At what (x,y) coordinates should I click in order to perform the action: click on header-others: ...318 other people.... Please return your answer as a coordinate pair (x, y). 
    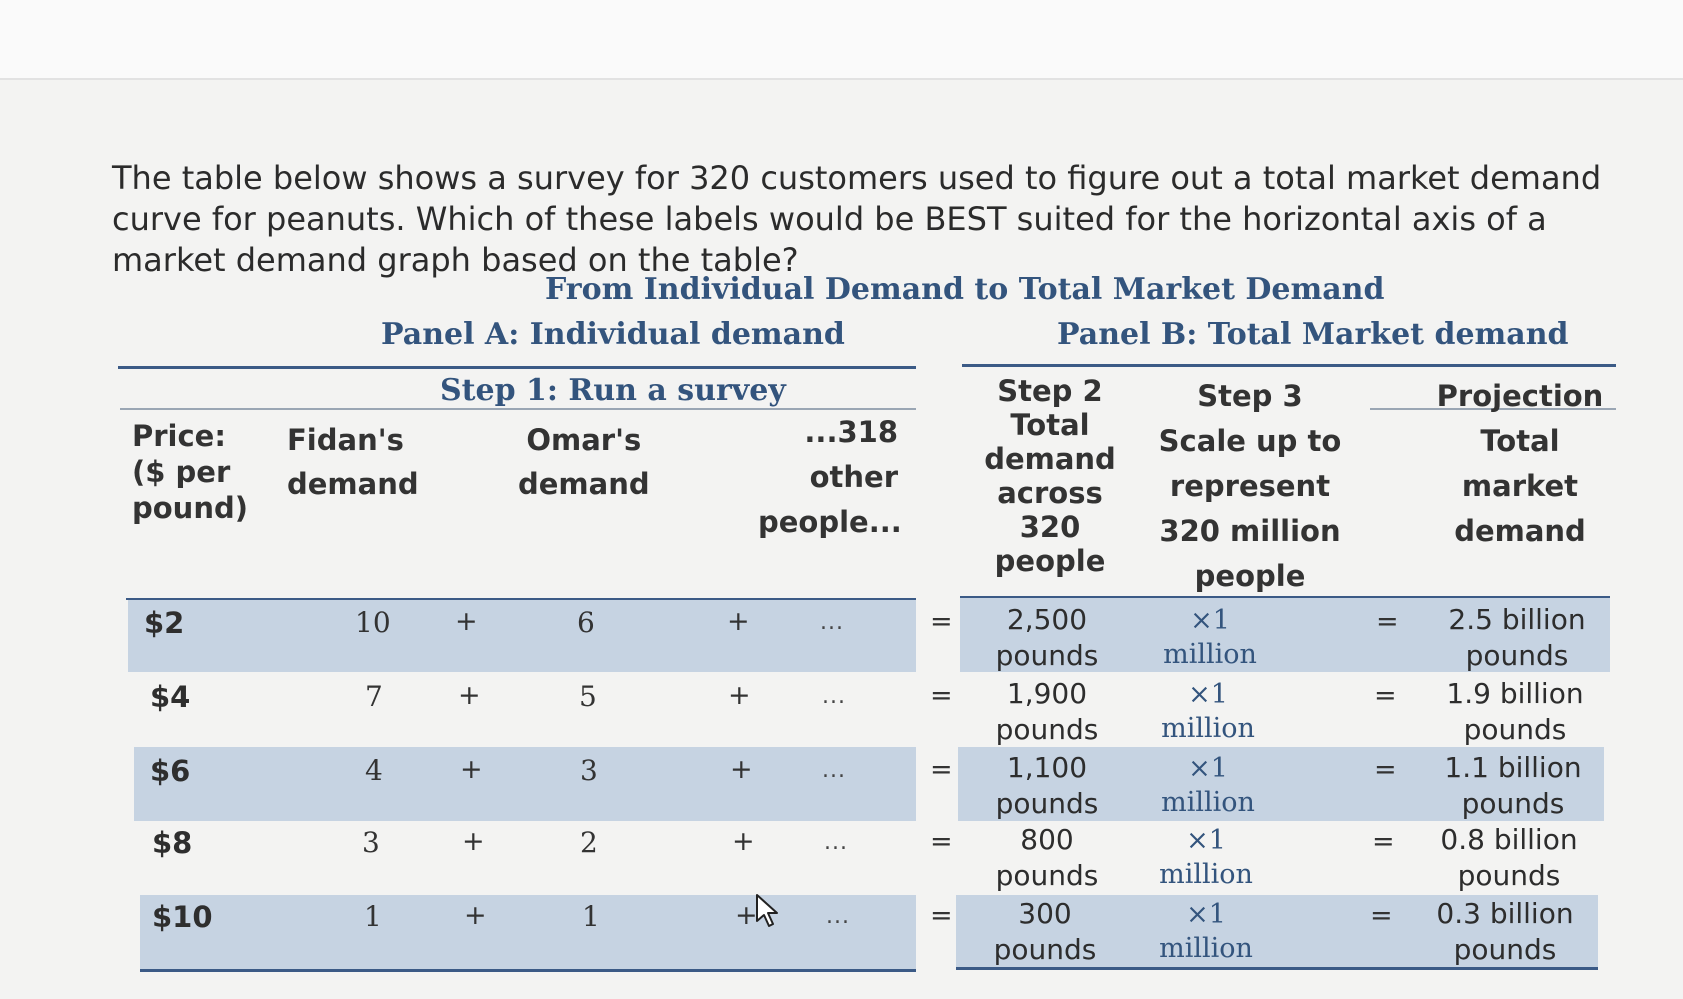
    Looking at the image, I should click on (830, 477).